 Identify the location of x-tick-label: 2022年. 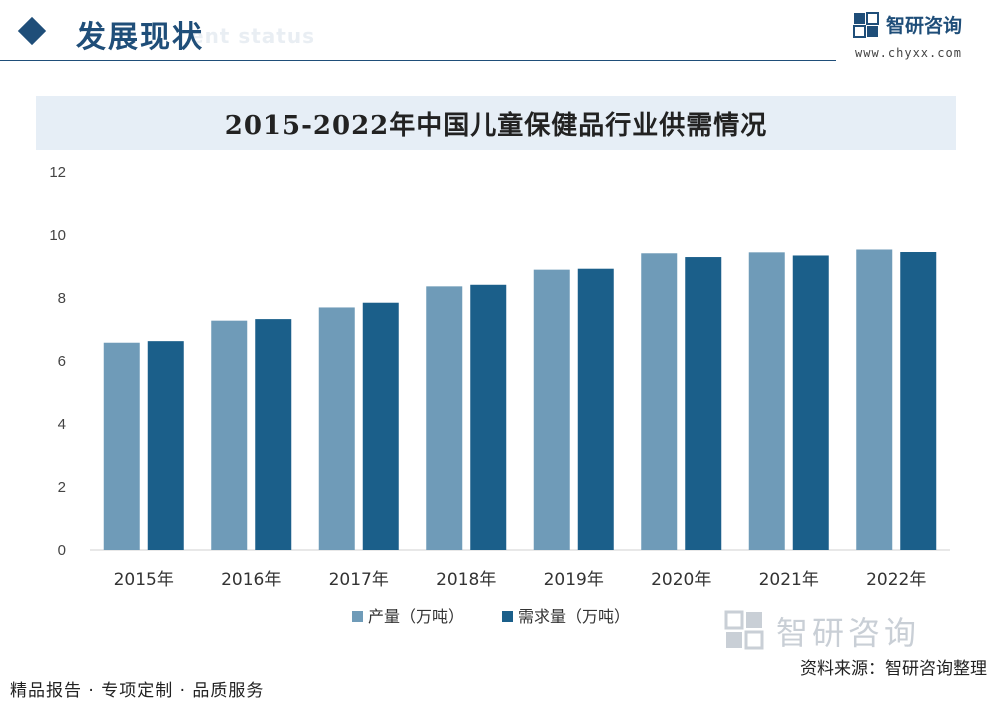
(896, 580).